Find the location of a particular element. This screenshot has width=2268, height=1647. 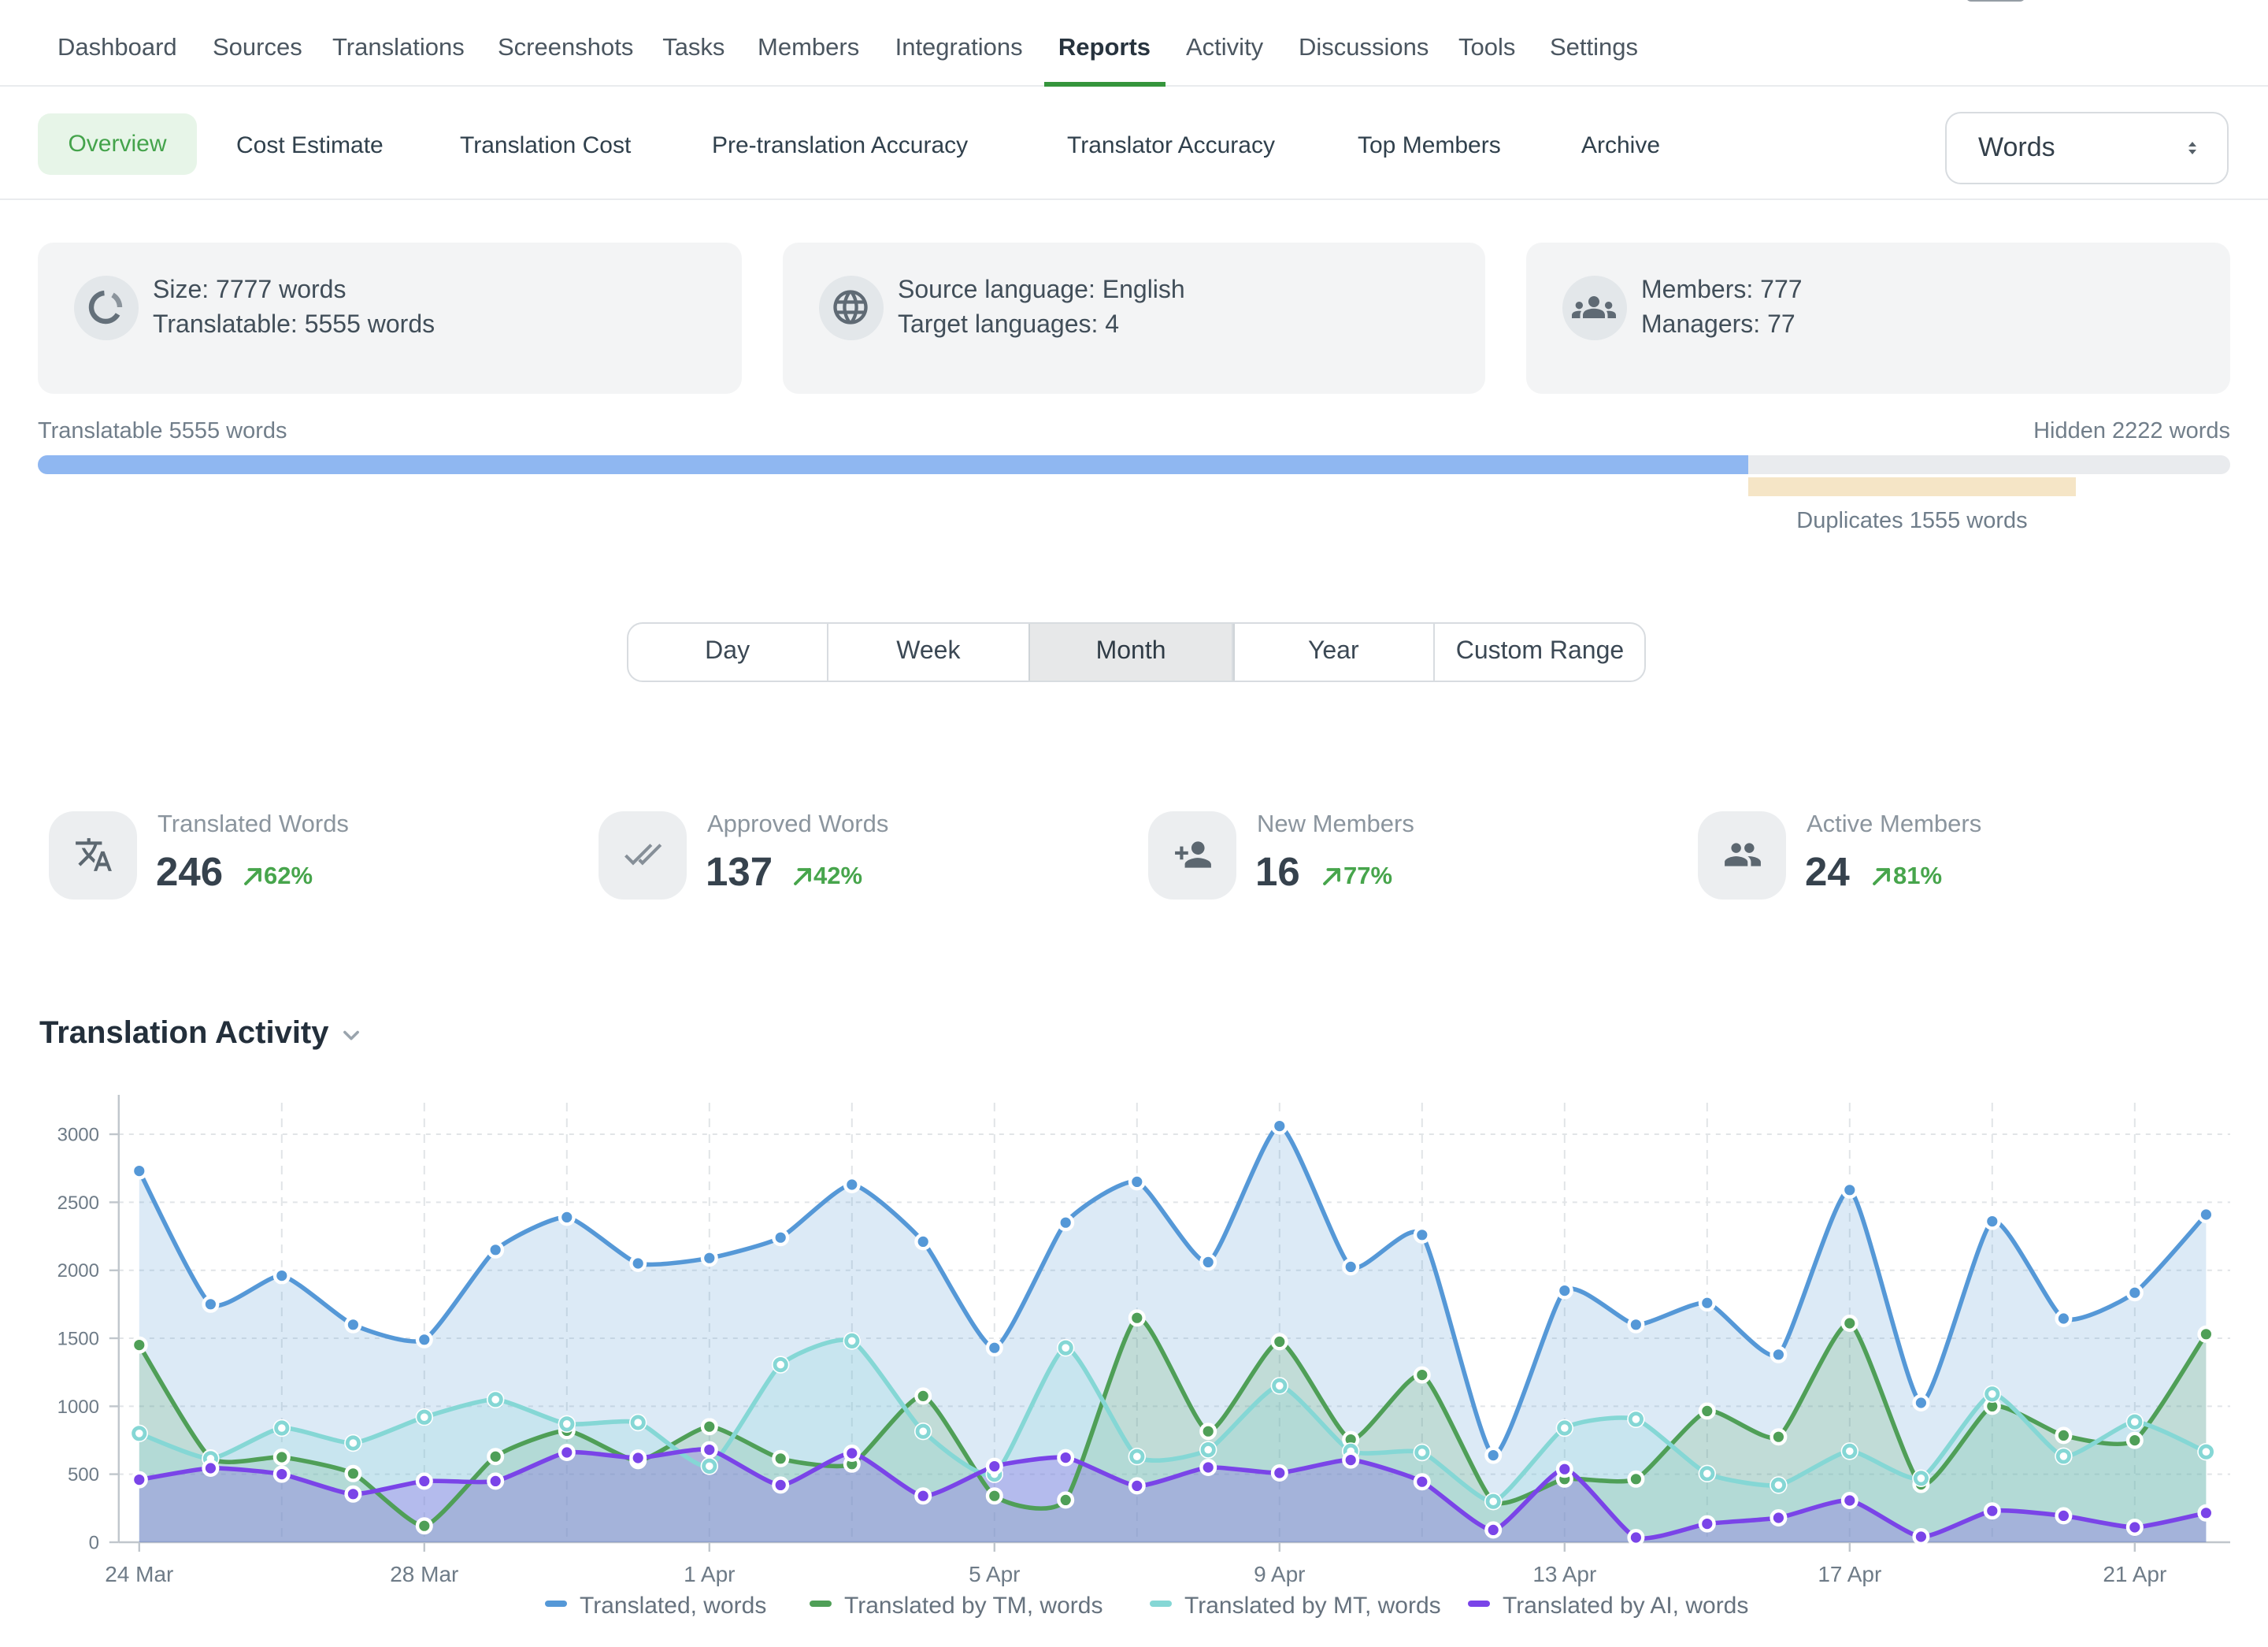

svg-text: 3000 is located at coordinates (78, 1134).